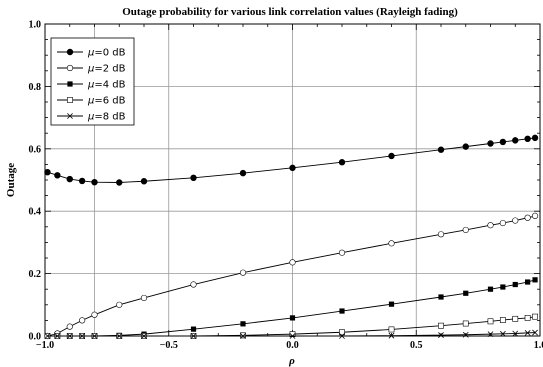  Describe the element at coordinates (169, 345) in the screenshot. I see `x-tick-label: −0.5` at that location.